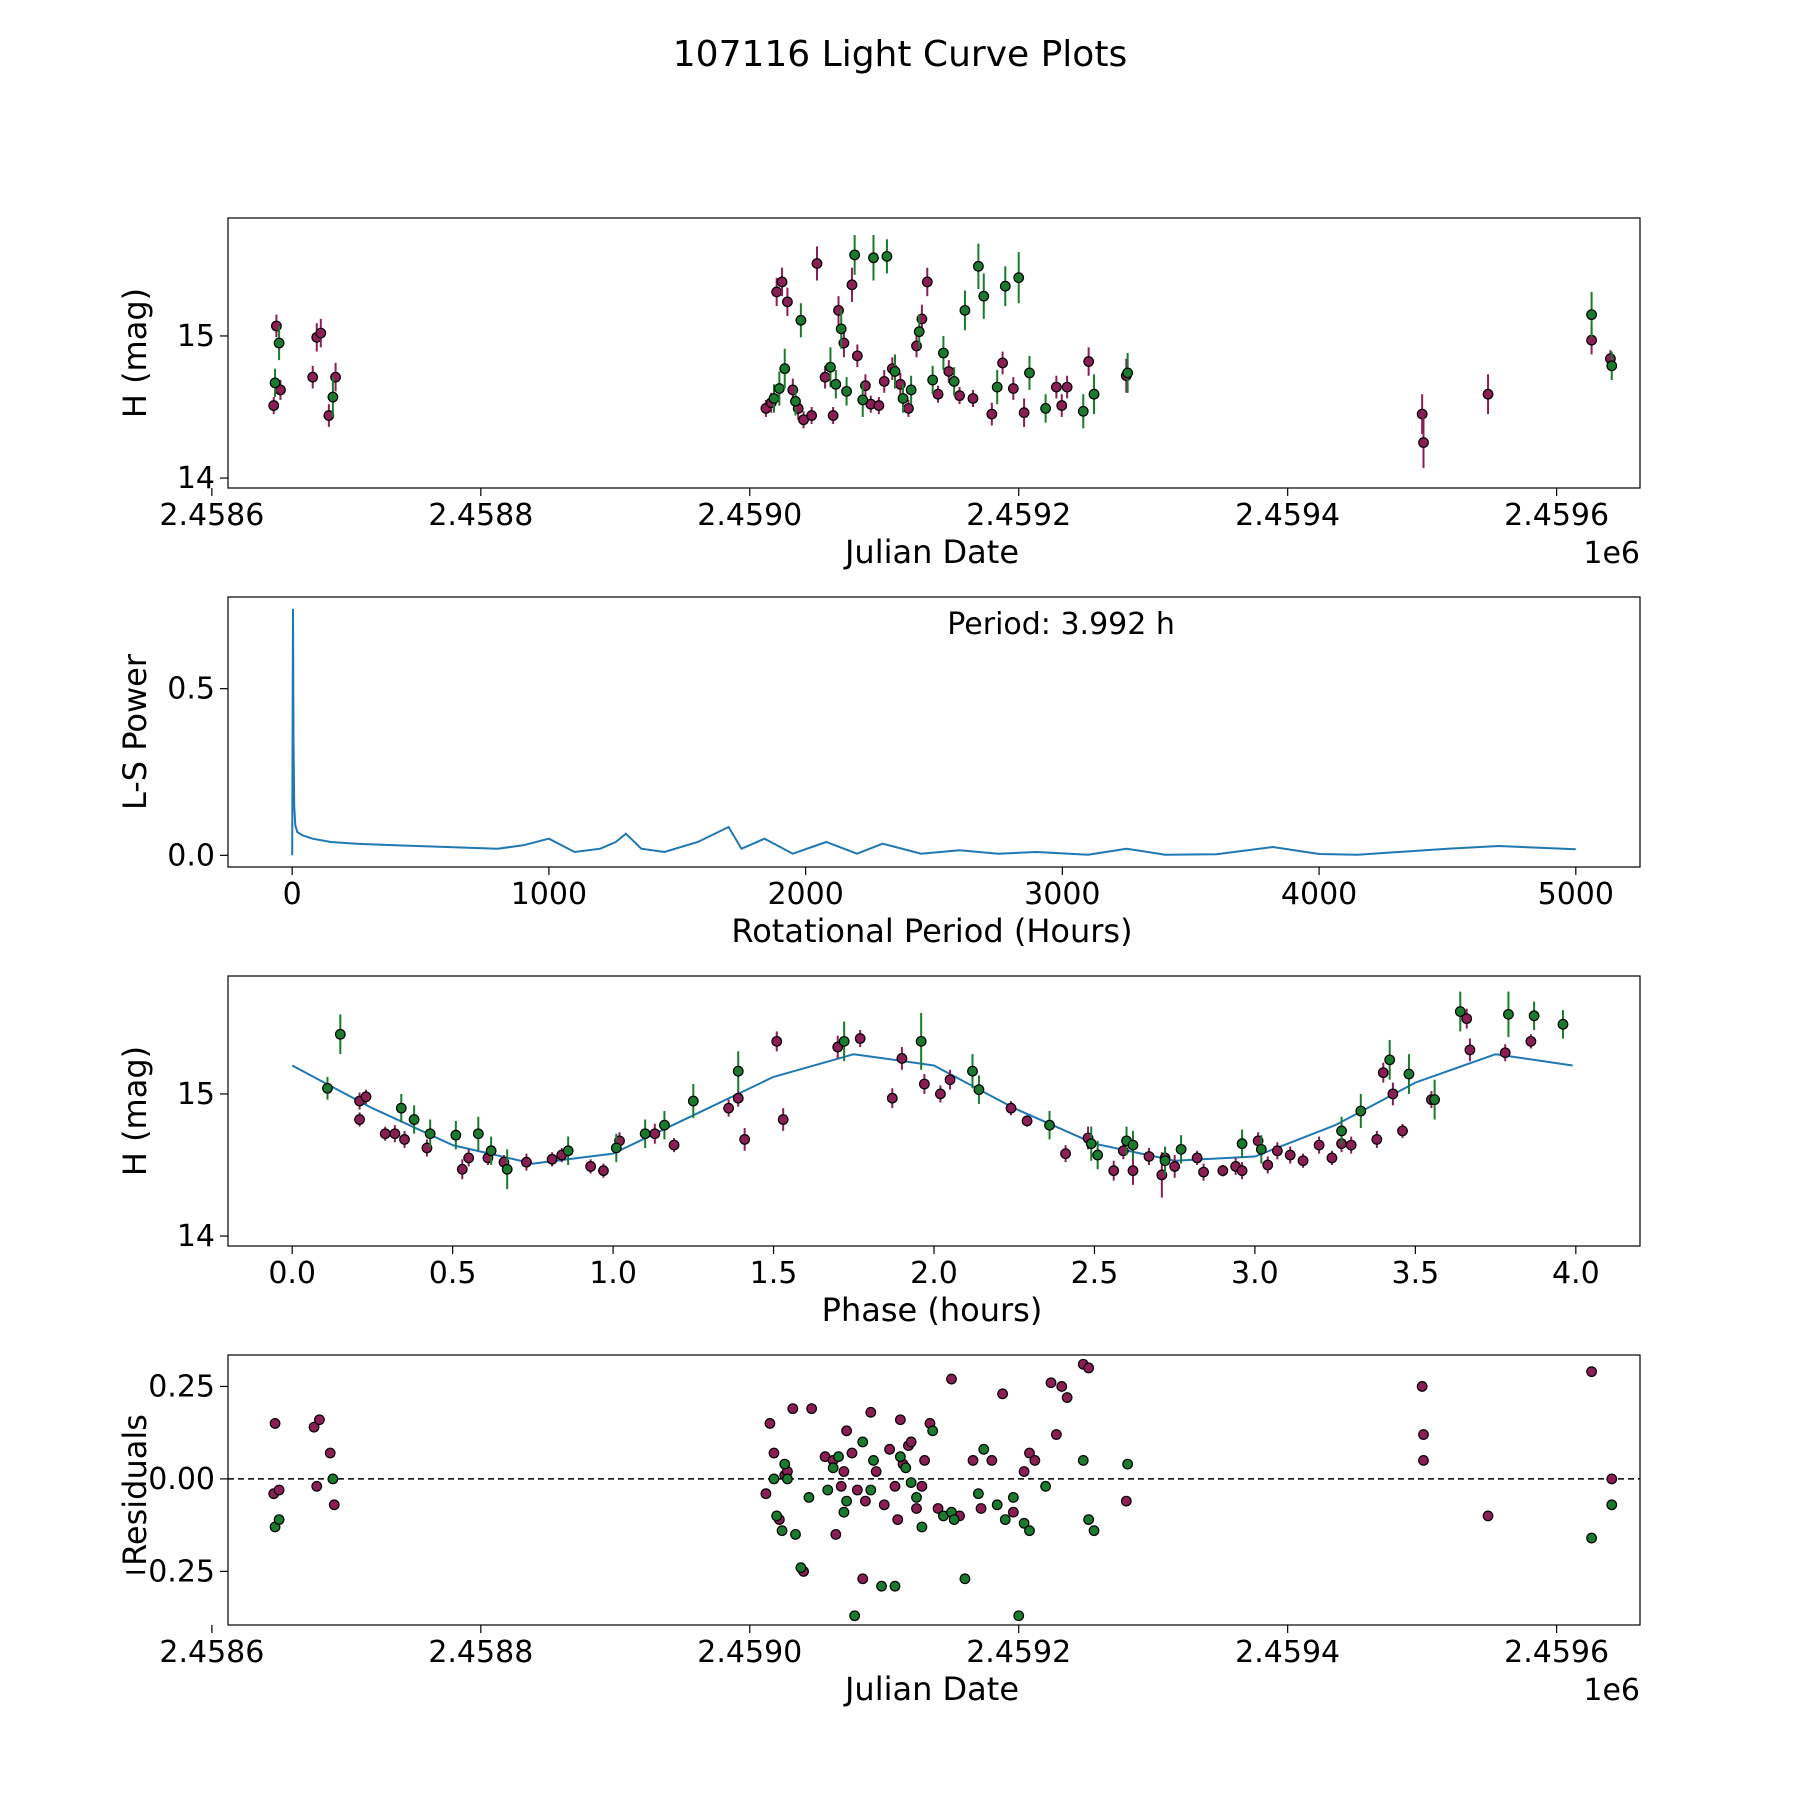 This screenshot has width=1800, height=1800. I want to click on x-axis-label: Phase (hours), so click(932, 1310).